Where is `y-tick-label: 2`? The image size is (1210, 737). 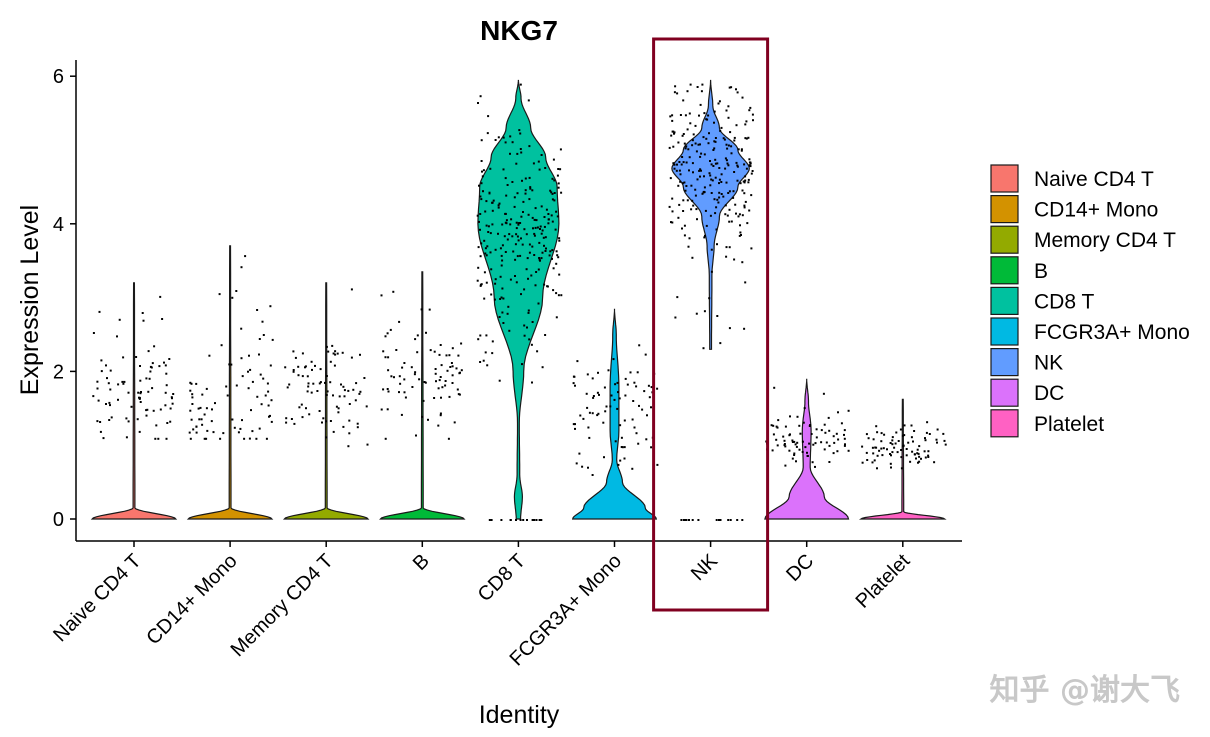
y-tick-label: 2 is located at coordinates (58, 372).